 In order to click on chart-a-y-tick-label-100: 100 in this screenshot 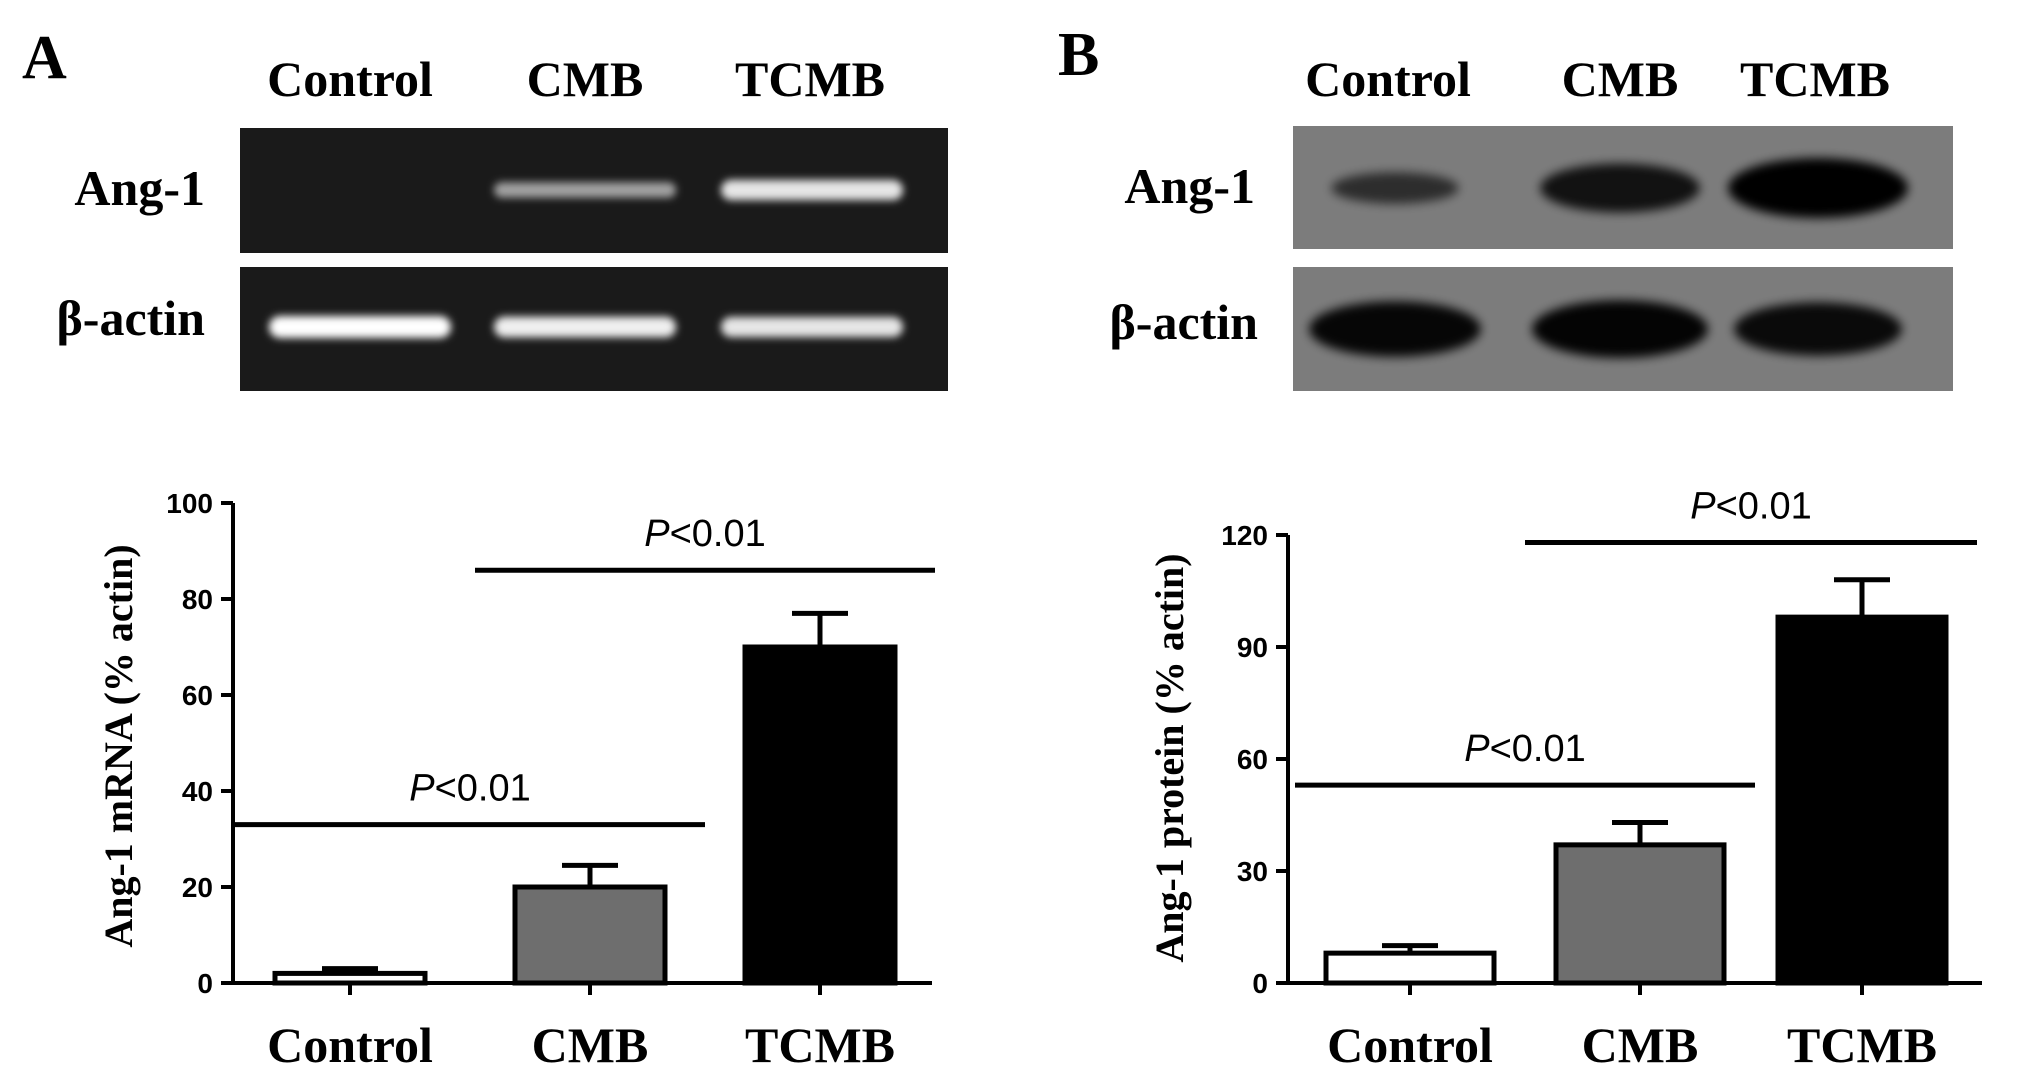, I will do `click(189, 503)`.